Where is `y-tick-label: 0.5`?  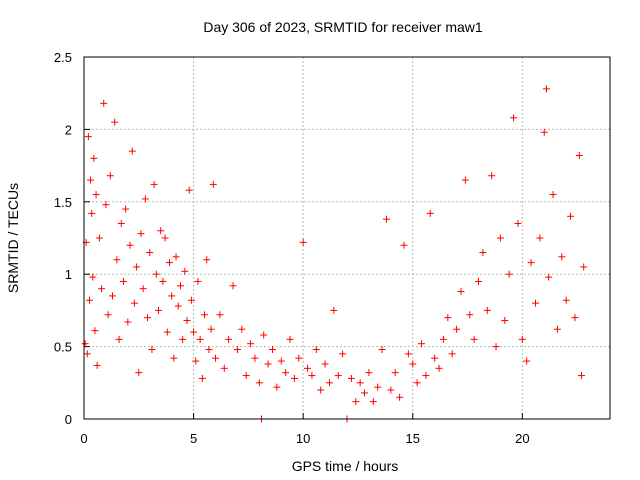
y-tick-label: 0.5 is located at coordinates (63, 347).